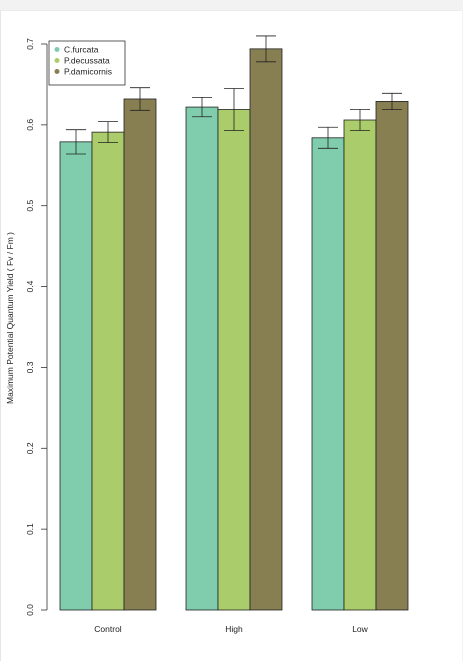 This screenshot has height=661, width=463. What do you see at coordinates (30, 610) in the screenshot?
I see `y-tick-label: 0.0` at bounding box center [30, 610].